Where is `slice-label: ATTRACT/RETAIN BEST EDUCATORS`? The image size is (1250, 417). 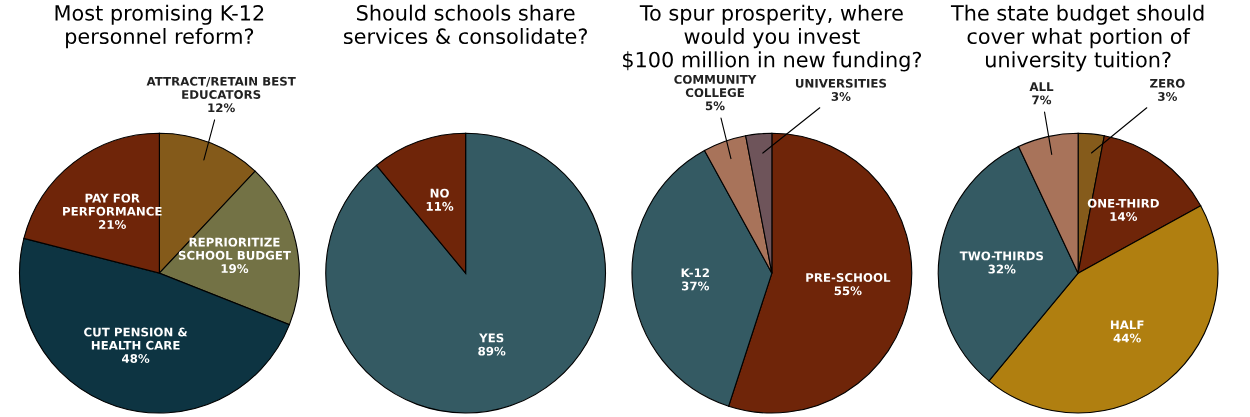
slice-label: ATTRACT/RETAIN BEST EDUCATORS is located at coordinates (221, 87).